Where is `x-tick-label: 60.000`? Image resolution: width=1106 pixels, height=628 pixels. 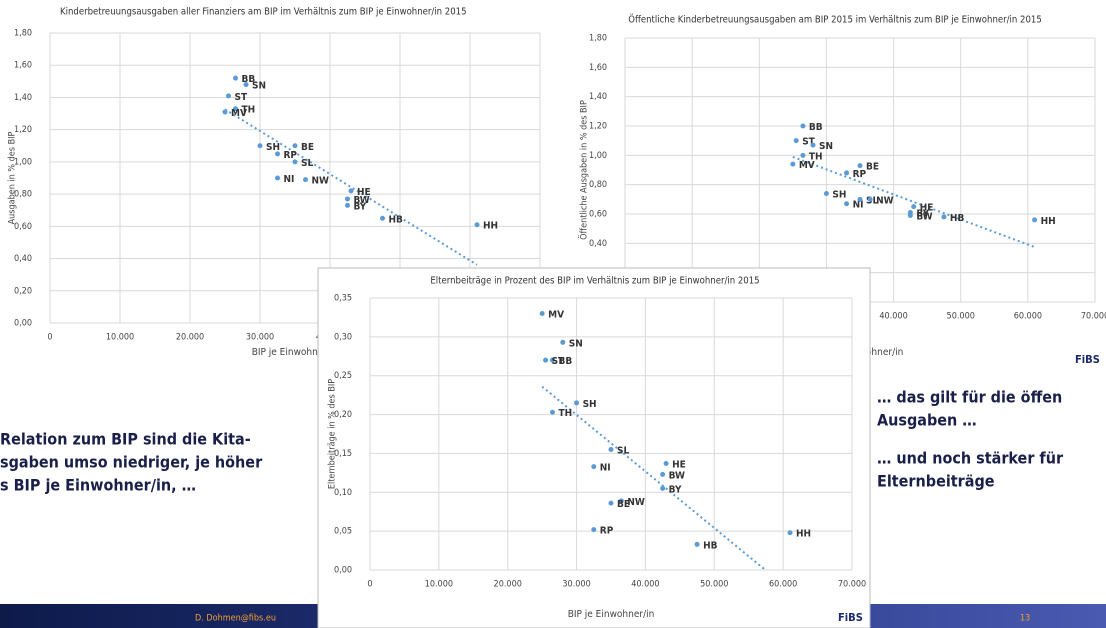 x-tick-label: 60.000 is located at coordinates (783, 585).